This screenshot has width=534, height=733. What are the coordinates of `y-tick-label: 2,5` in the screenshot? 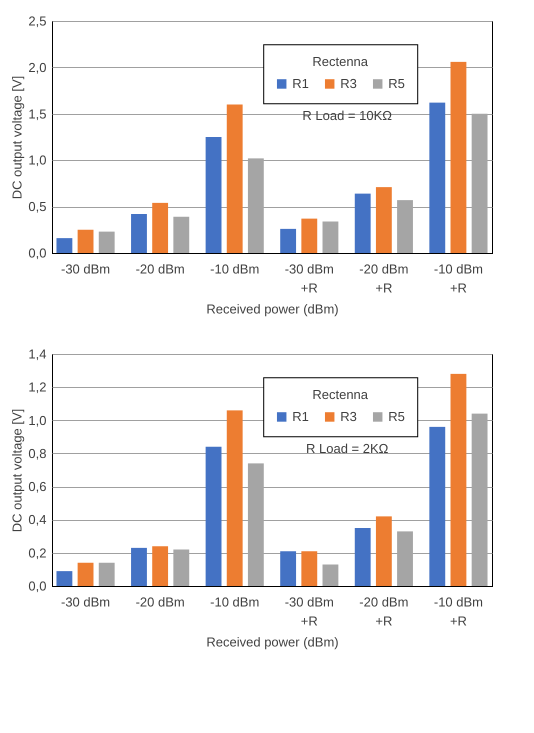 It's located at (37, 21).